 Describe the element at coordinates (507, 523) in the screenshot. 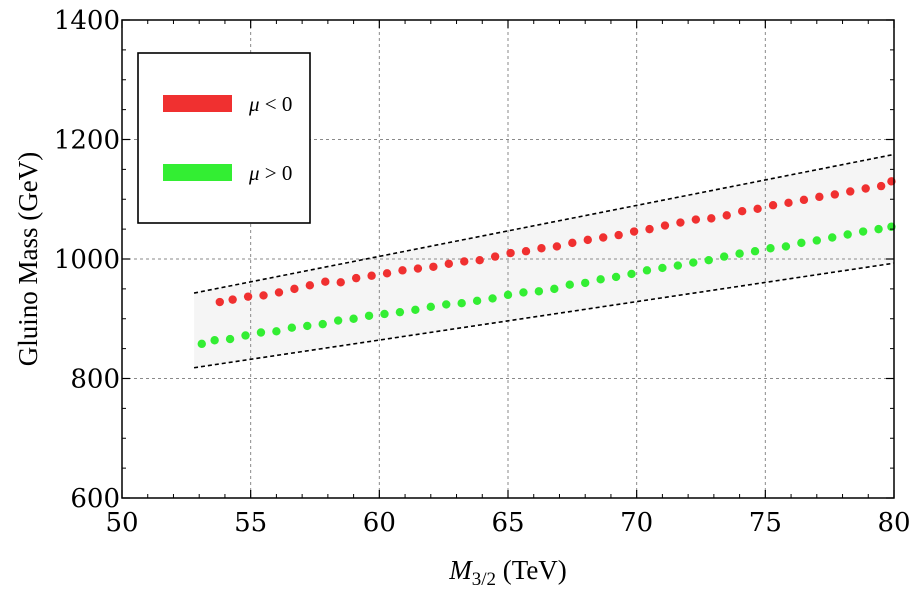

I see `x-tick-label: 65` at that location.